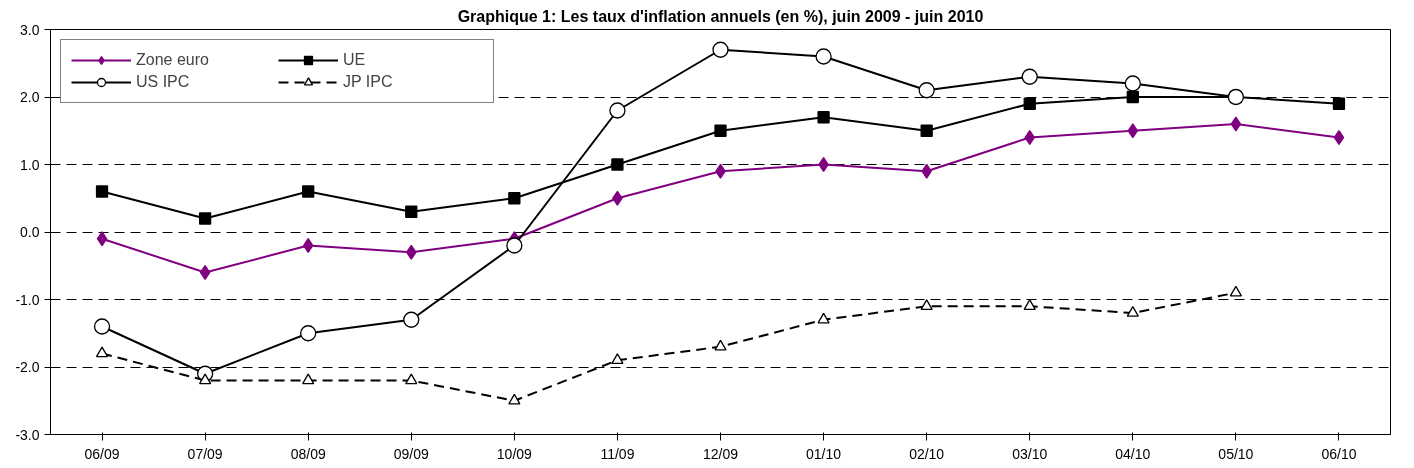  What do you see at coordinates (205, 453) in the screenshot?
I see `x-tick-label: 07/09` at bounding box center [205, 453].